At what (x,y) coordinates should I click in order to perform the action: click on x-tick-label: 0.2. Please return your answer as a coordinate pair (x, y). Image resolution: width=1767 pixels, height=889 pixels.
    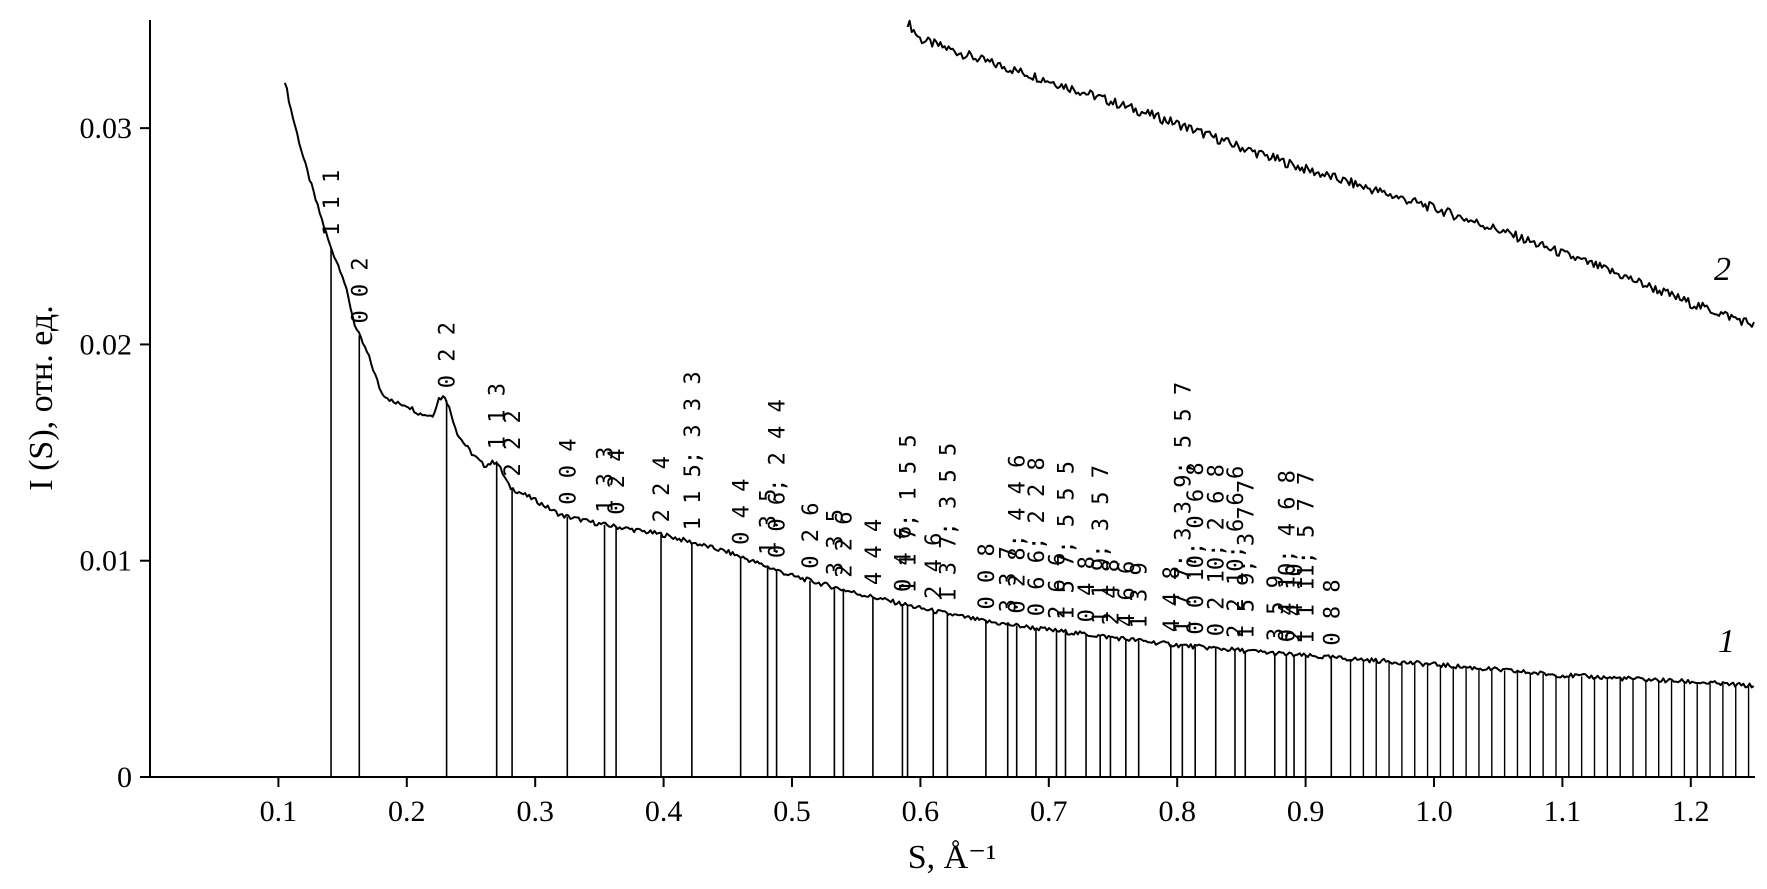
    Looking at the image, I should click on (407, 811).